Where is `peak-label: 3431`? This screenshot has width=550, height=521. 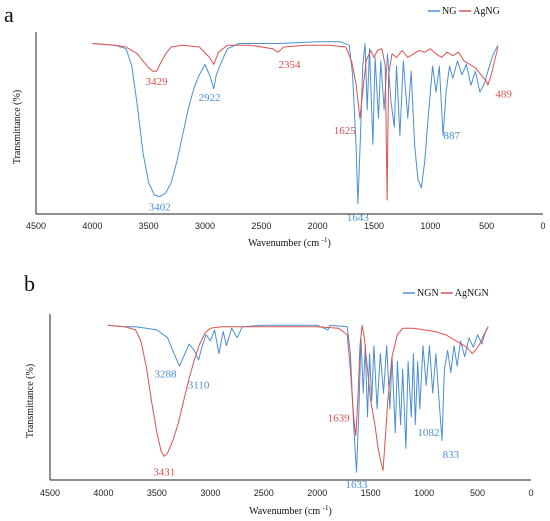 peak-label: 3431 is located at coordinates (164, 472).